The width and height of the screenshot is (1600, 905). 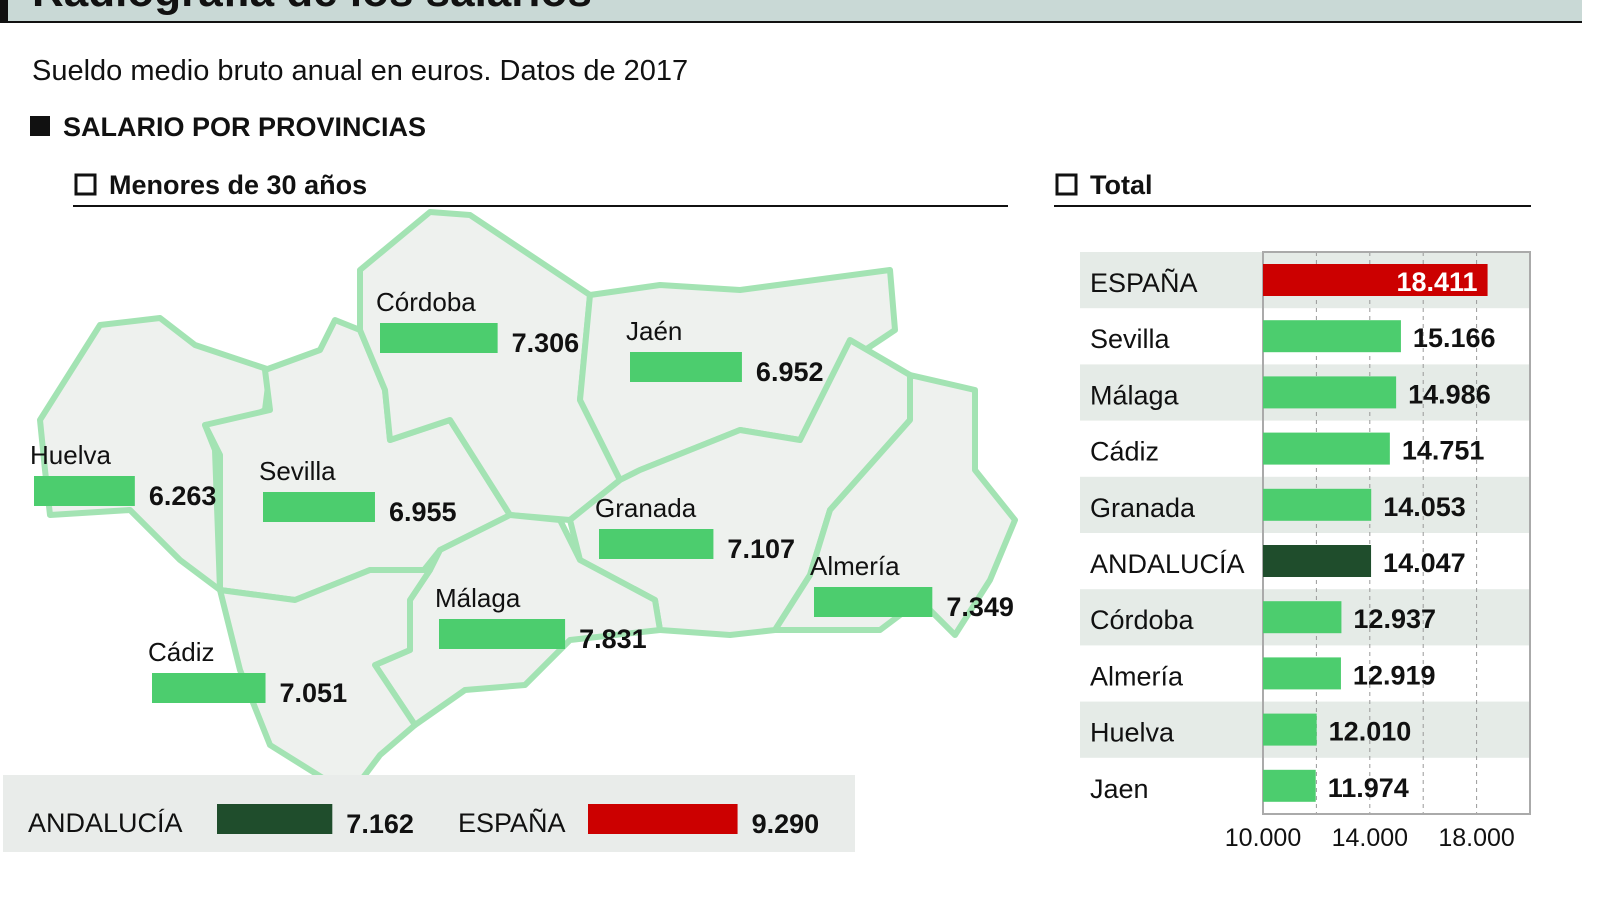 I want to click on category-label: Cádiz, so click(x=1124, y=452).